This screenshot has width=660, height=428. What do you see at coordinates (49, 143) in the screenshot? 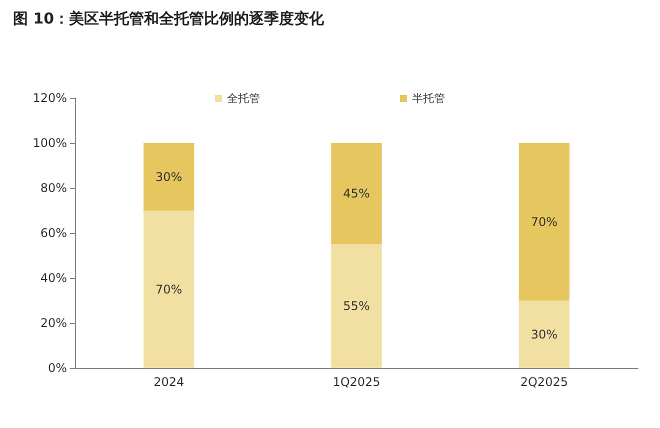
I see `y-tick-label: 100%` at bounding box center [49, 143].